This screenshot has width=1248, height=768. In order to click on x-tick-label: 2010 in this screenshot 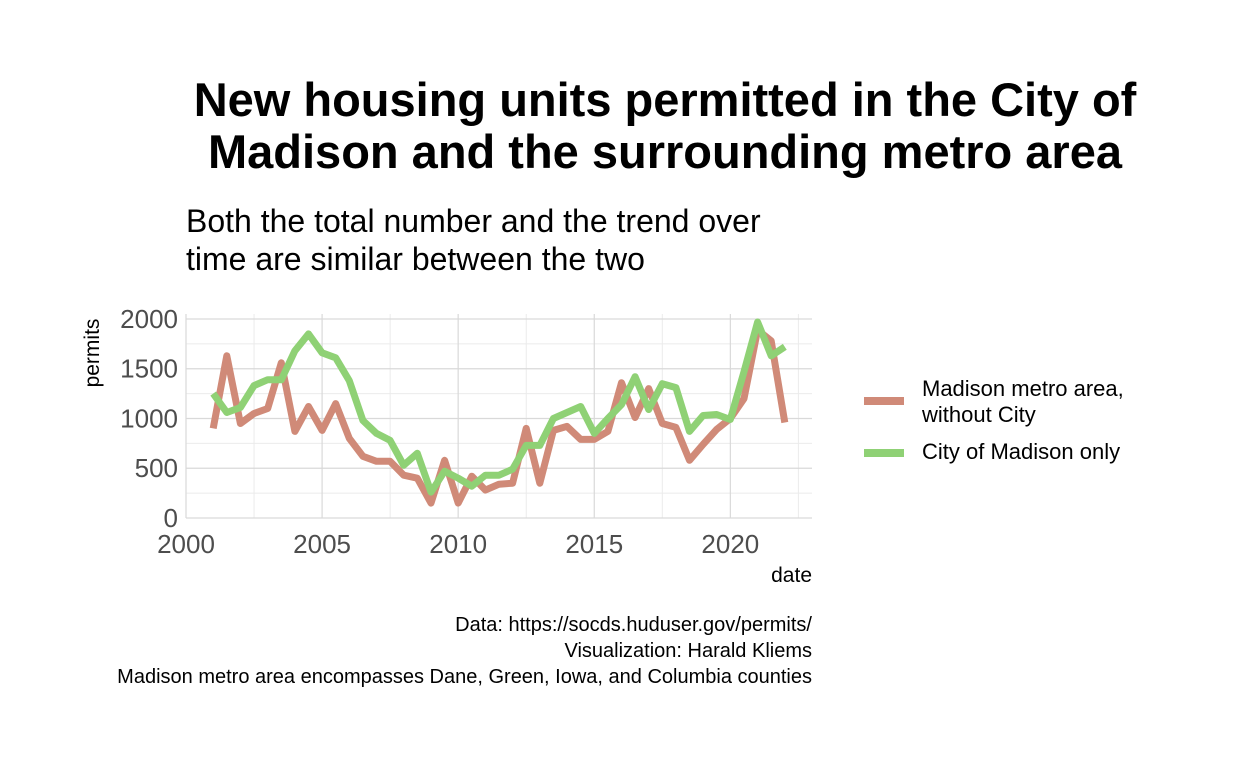, I will do `click(458, 544)`.